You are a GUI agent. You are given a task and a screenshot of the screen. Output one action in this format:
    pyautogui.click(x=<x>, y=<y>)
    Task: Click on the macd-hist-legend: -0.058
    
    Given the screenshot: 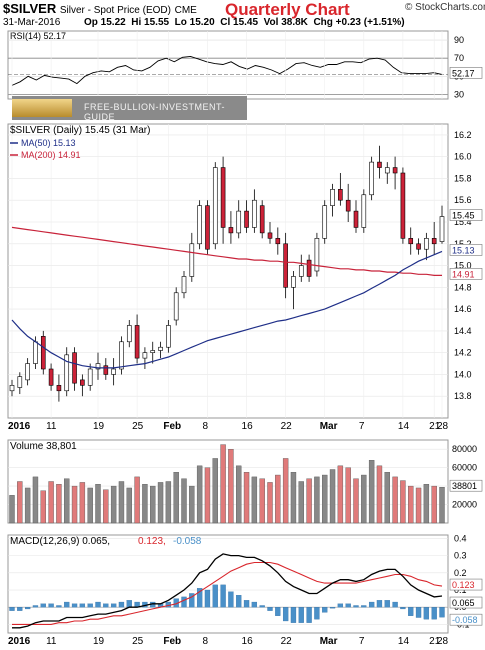 What is the action you would take?
    pyautogui.click(x=187, y=541)
    